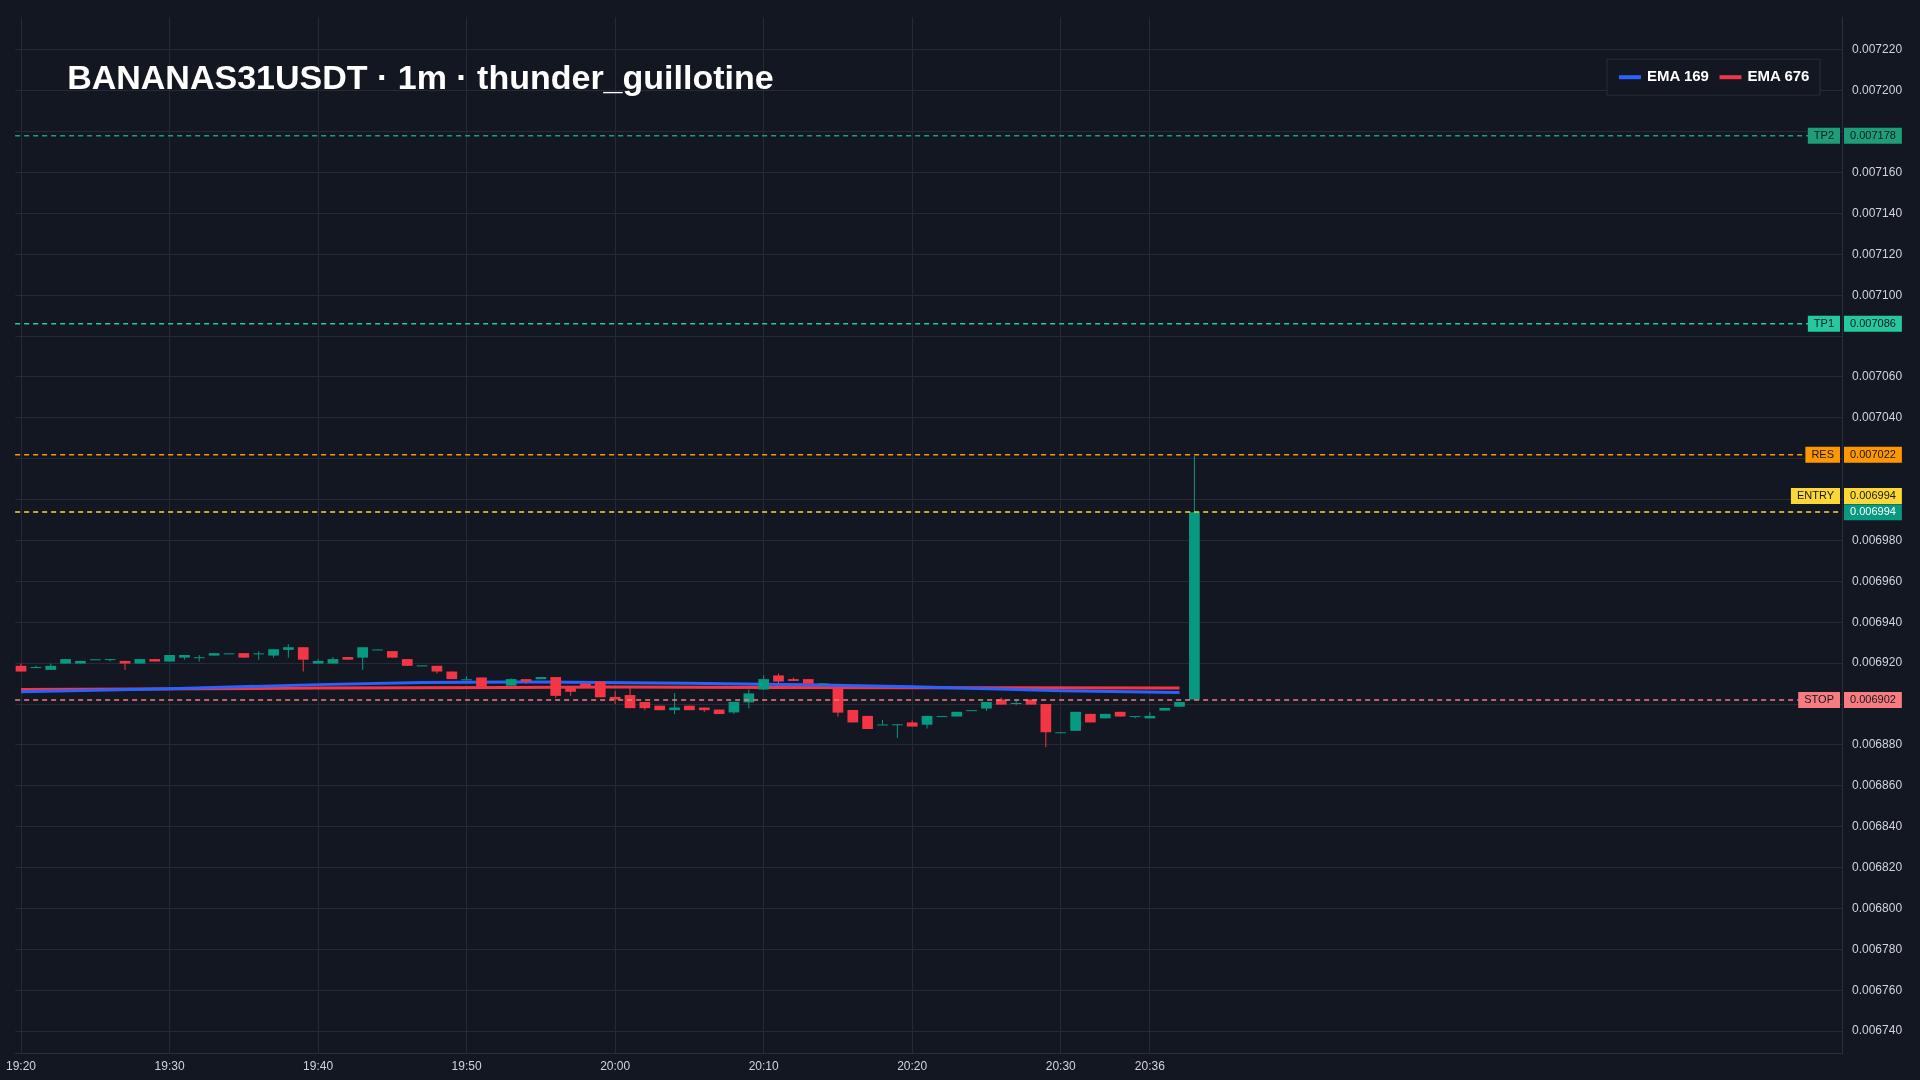 The width and height of the screenshot is (1920, 1080). I want to click on ref-line-label: RES, so click(1823, 453).